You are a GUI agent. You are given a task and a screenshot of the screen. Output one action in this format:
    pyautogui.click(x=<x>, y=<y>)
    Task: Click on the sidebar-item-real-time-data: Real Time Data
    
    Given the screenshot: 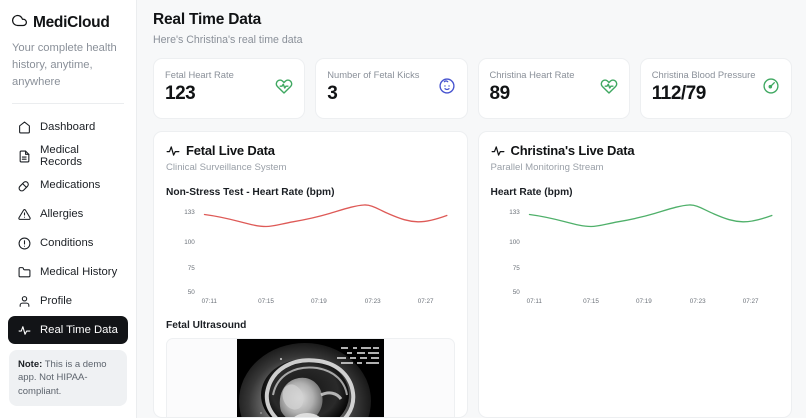 What is the action you would take?
    pyautogui.click(x=68, y=330)
    